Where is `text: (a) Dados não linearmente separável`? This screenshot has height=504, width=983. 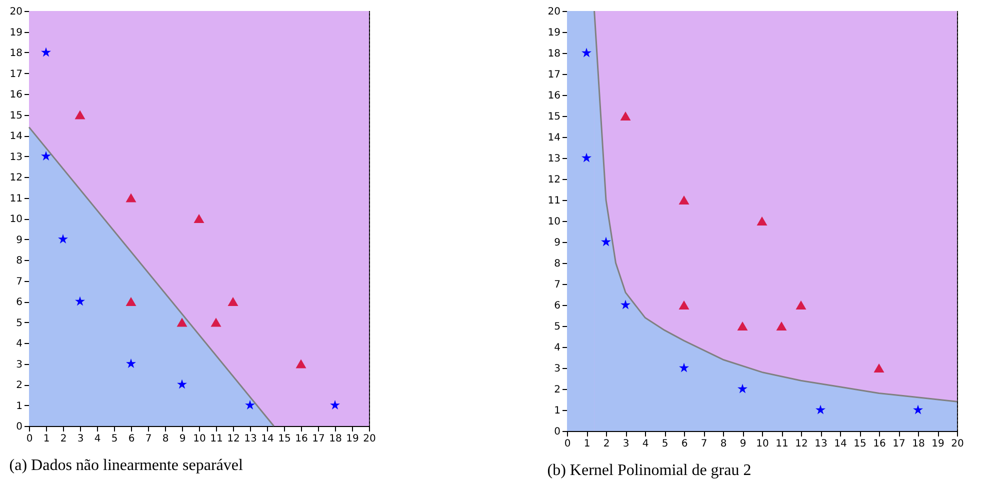
text: (a) Dados não linearmente separável is located at coordinates (126, 465).